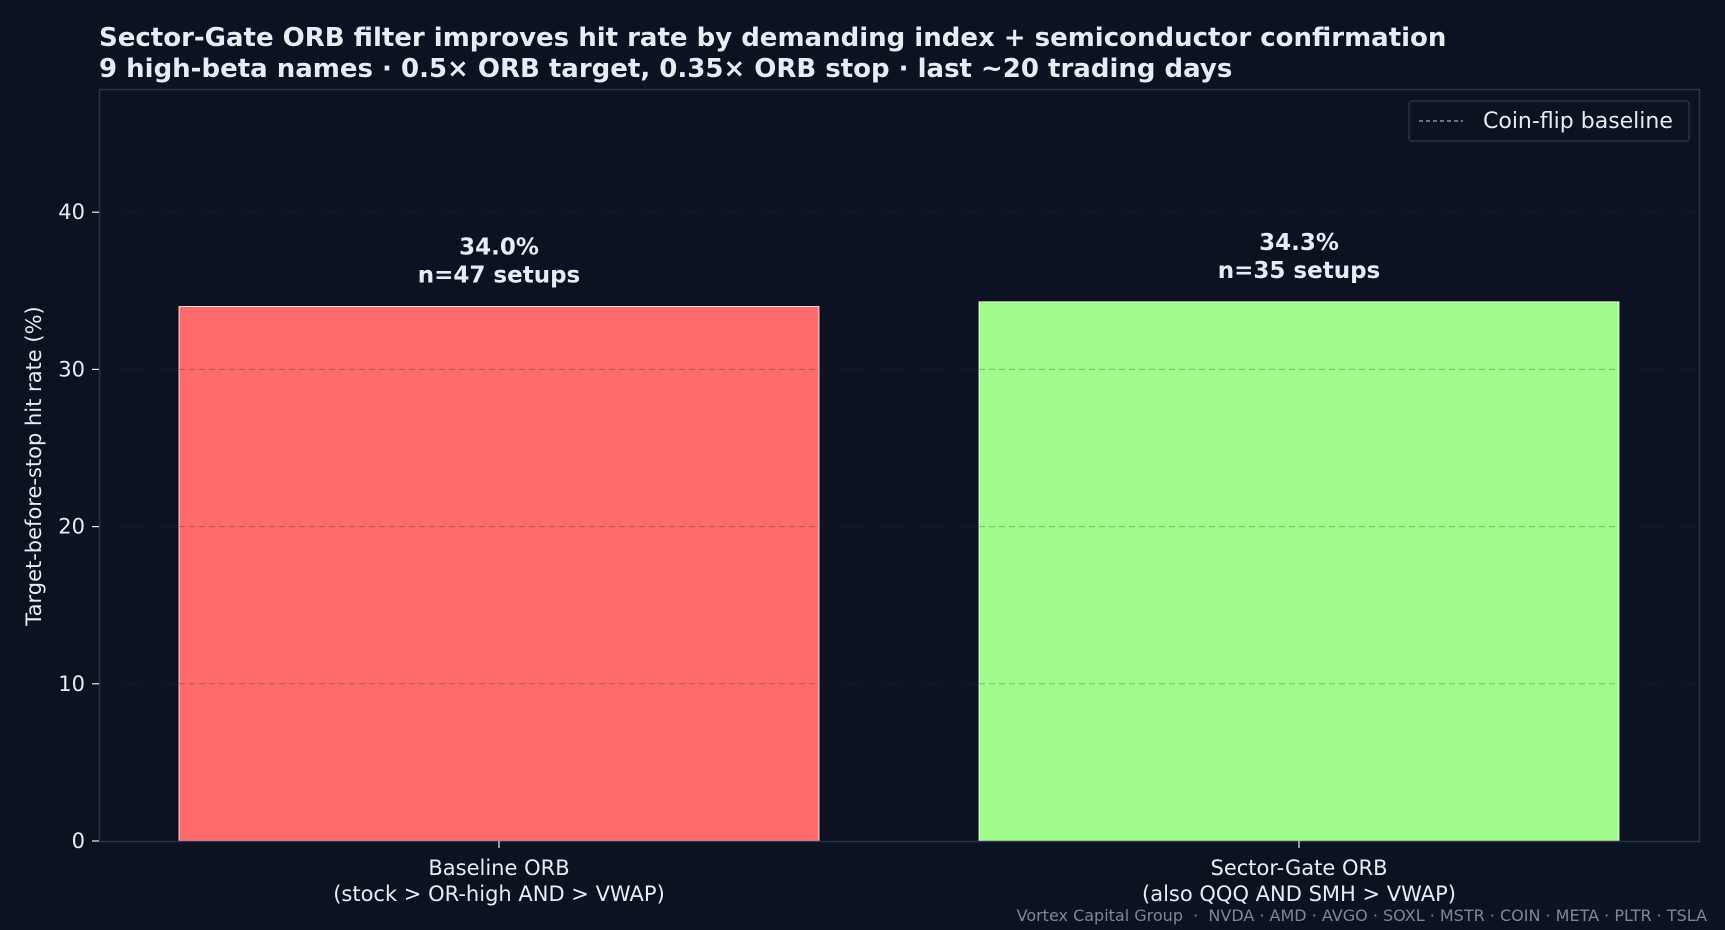  Describe the element at coordinates (499, 276) in the screenshot. I see `bar-1-data-label: n=47 setups` at that location.